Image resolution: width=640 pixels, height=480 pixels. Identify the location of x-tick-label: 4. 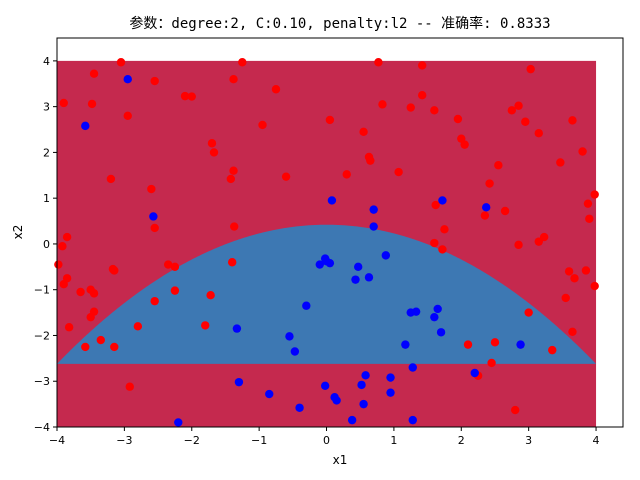
(596, 440).